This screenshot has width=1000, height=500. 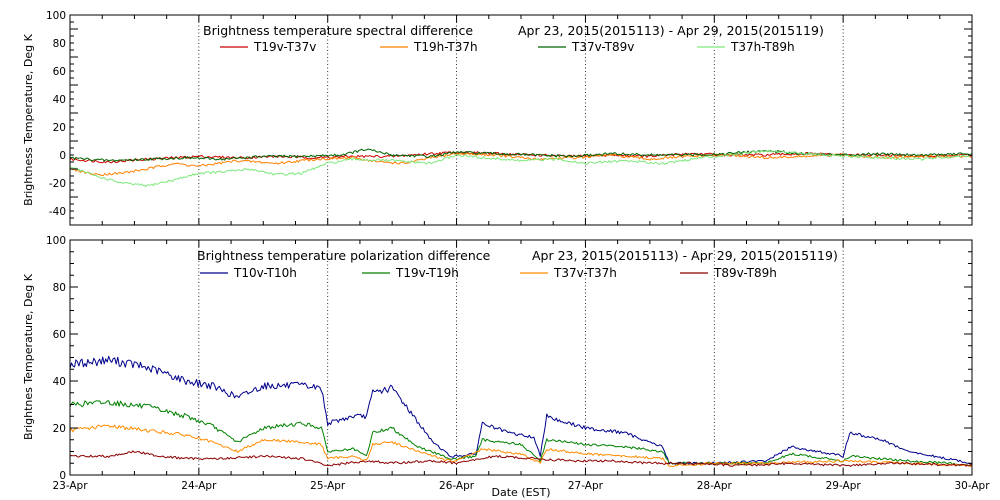 What do you see at coordinates (488, 273) in the screenshot?
I see `legend: T10v-T10h T19v-T19h T37v-T37h T89v-T89h` at bounding box center [488, 273].